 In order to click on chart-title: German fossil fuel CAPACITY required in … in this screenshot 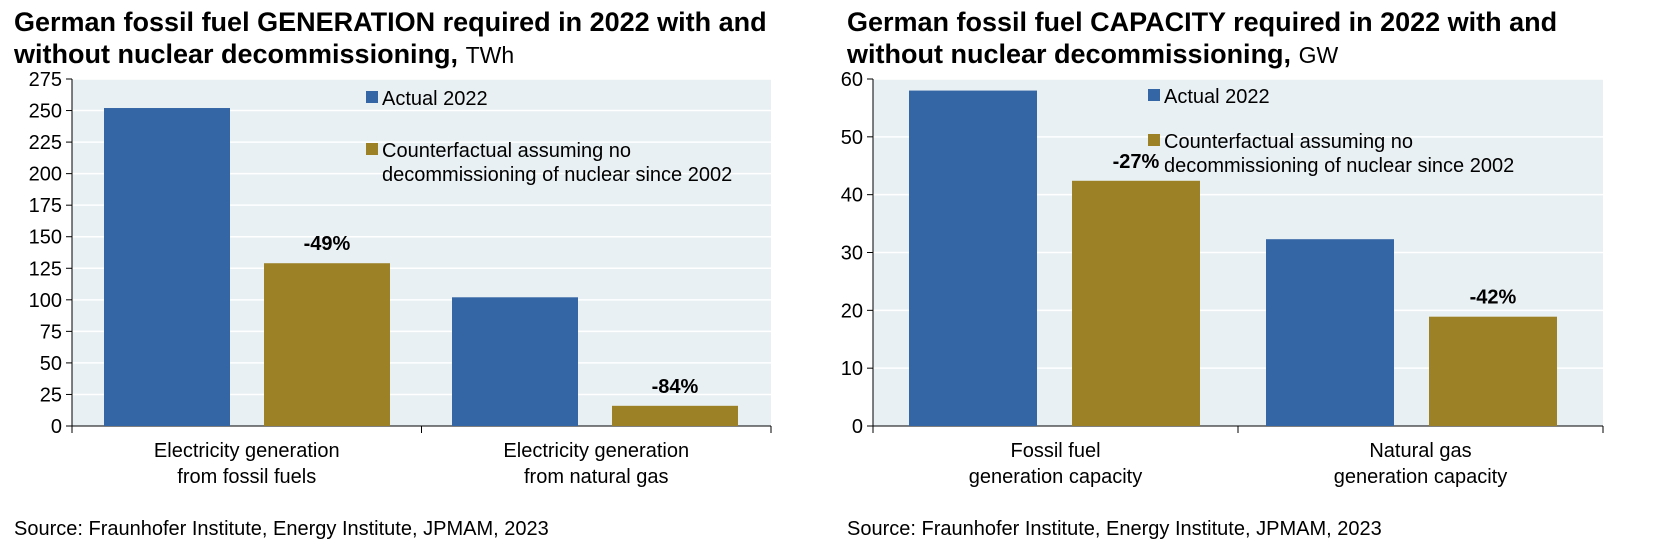, I will do `click(1253, 38)`.